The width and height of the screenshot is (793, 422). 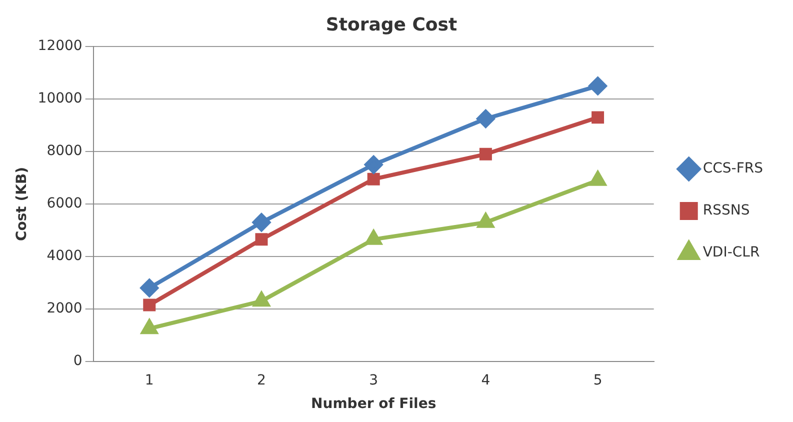 What do you see at coordinates (64, 308) in the screenshot?
I see `y-tick-label: 2000` at bounding box center [64, 308].